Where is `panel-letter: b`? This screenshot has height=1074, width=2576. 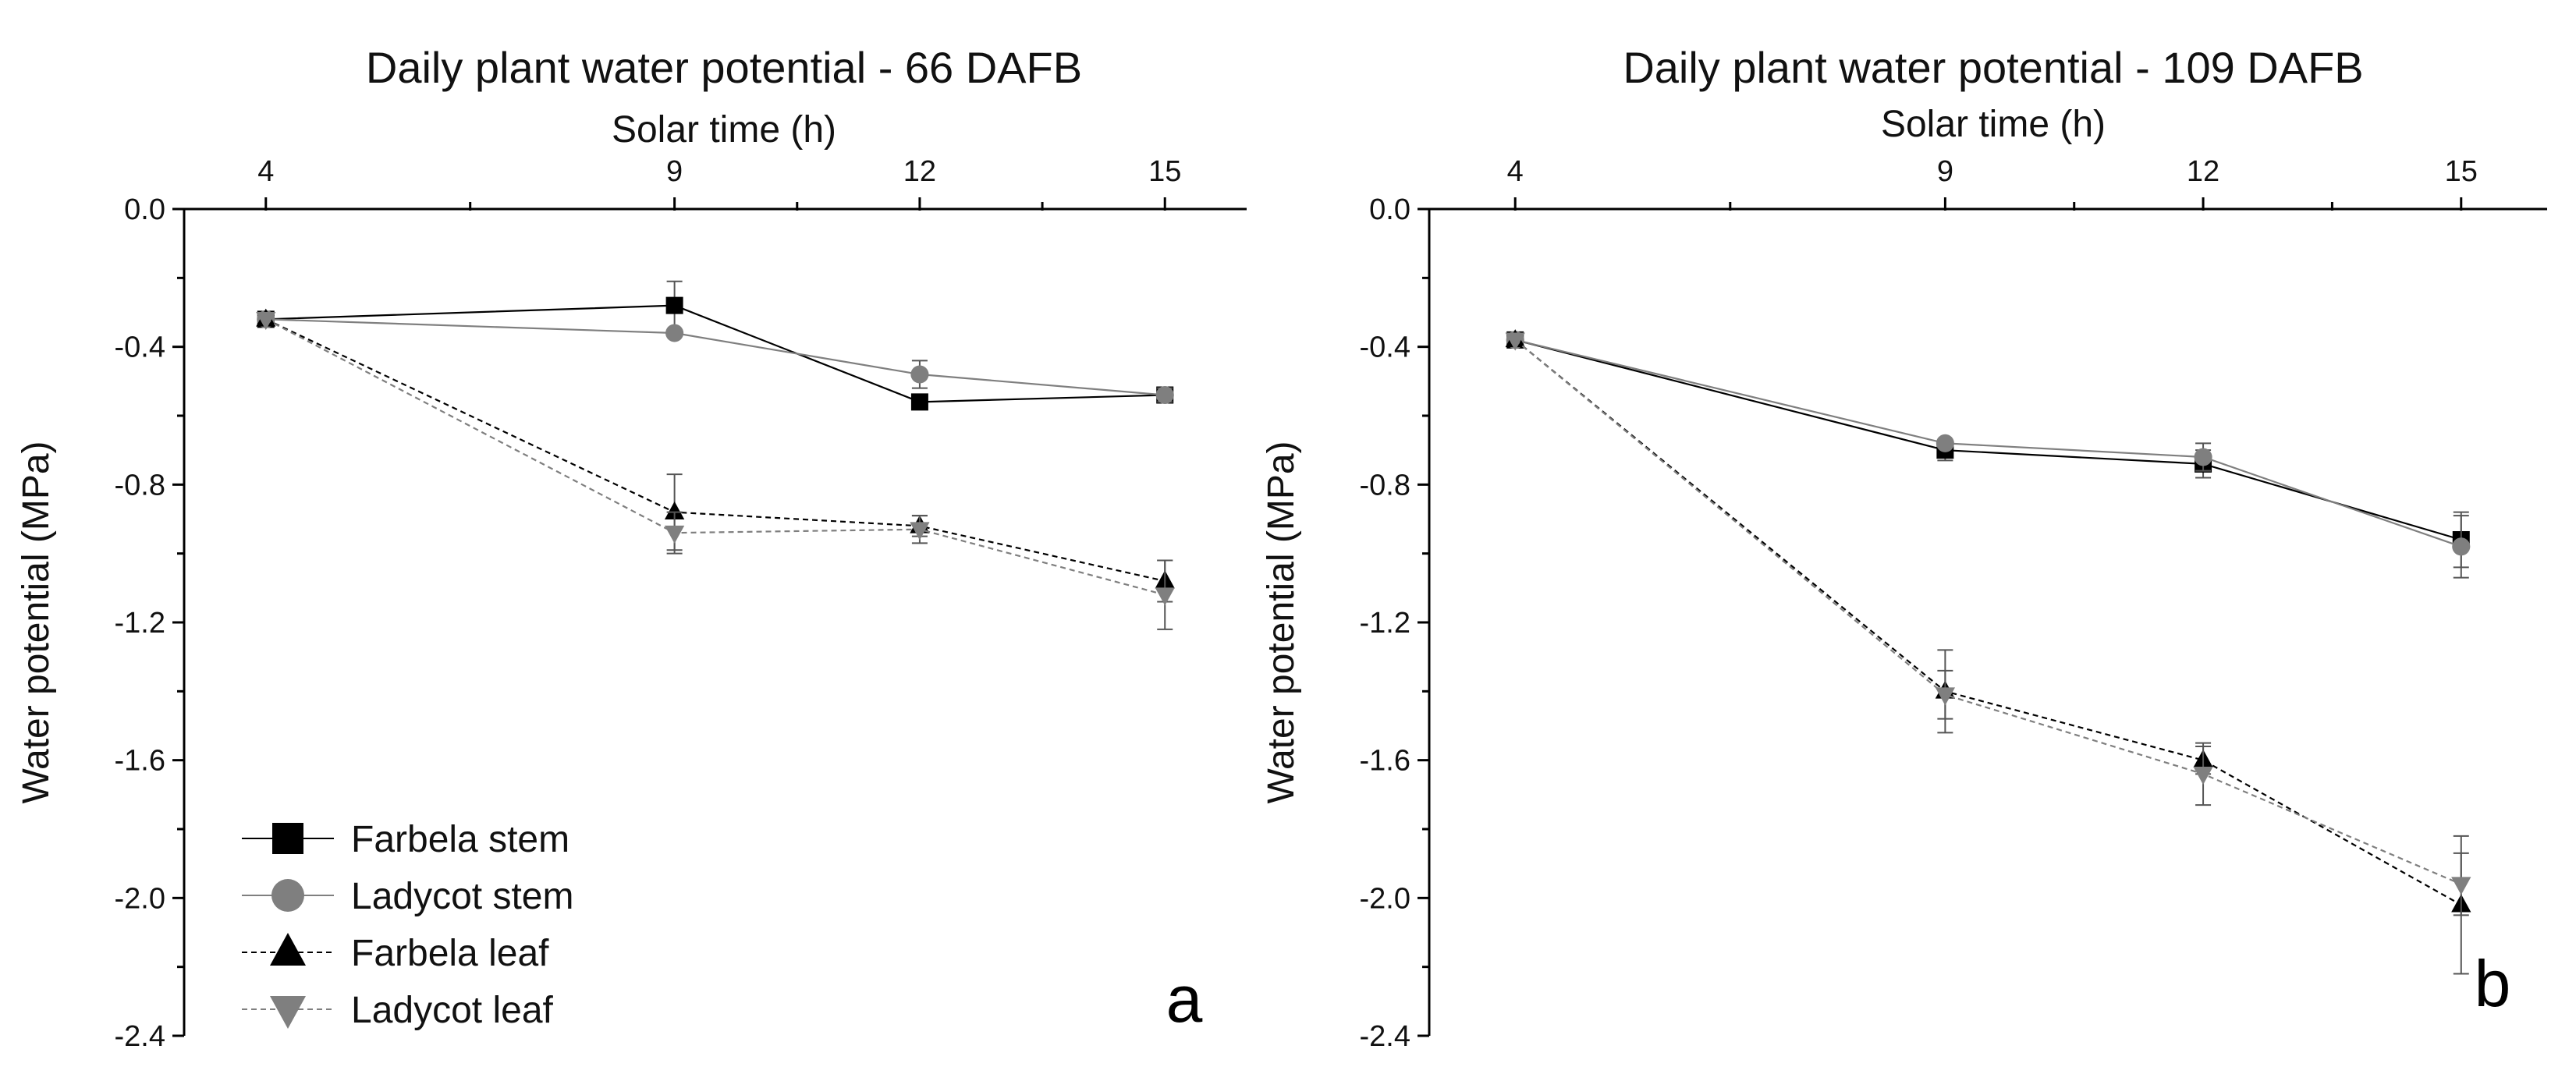 panel-letter: b is located at coordinates (2493, 984).